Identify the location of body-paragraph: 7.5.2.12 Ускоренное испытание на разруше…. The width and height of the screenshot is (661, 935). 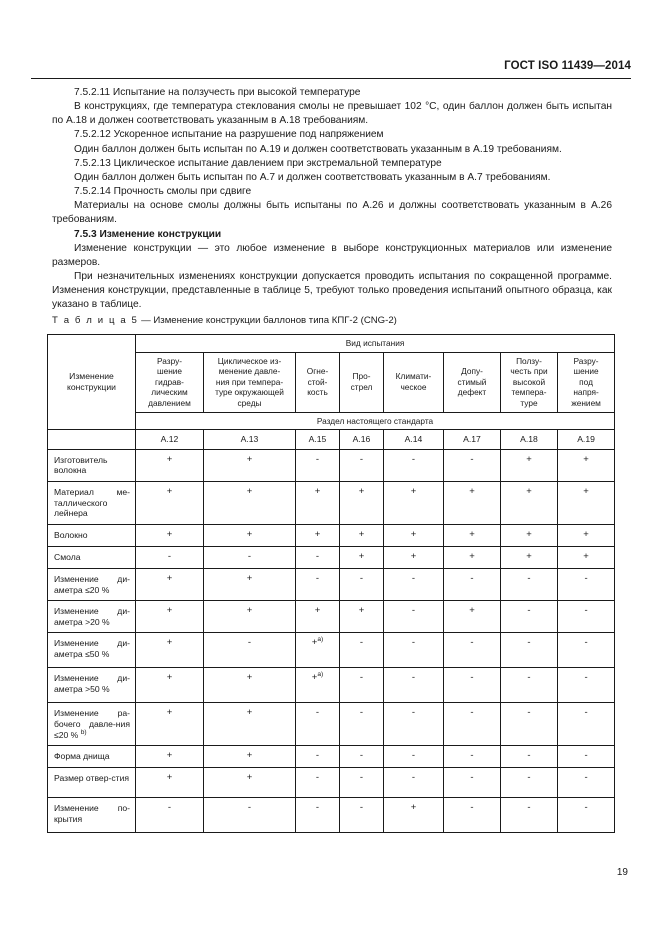
(229, 135).